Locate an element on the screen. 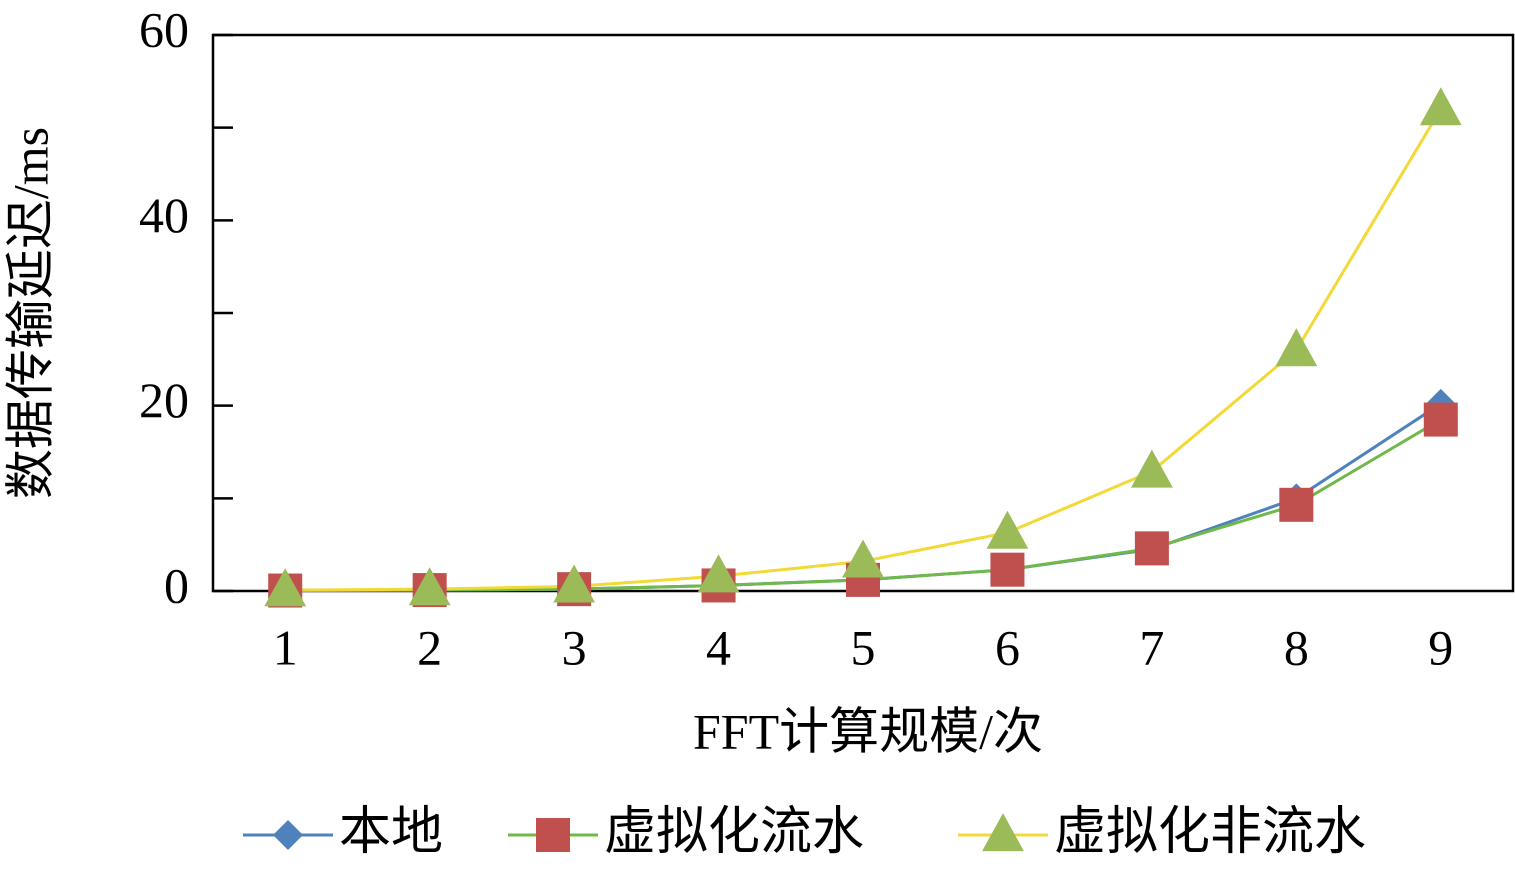  x-tick-label: 1 is located at coordinates (285, 647).